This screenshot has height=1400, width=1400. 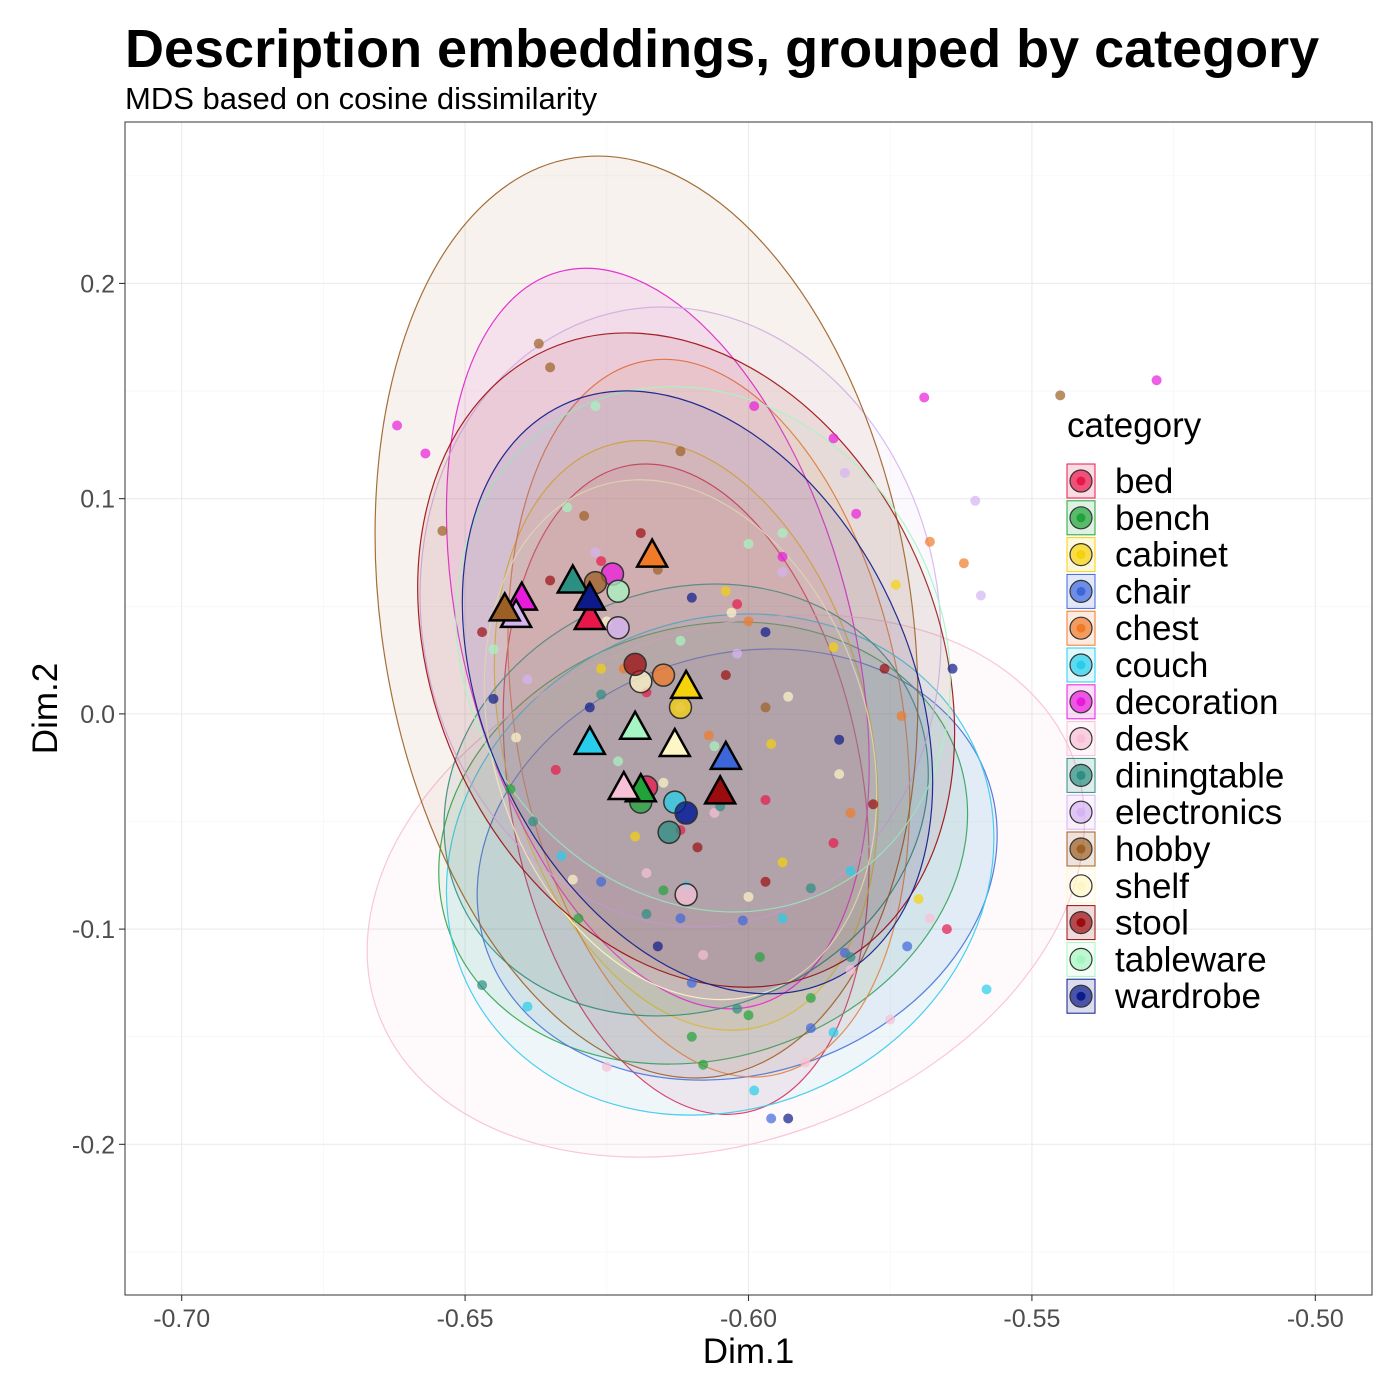 What do you see at coordinates (1137, 665) in the screenshot?
I see `legend-item-couch: couch` at bounding box center [1137, 665].